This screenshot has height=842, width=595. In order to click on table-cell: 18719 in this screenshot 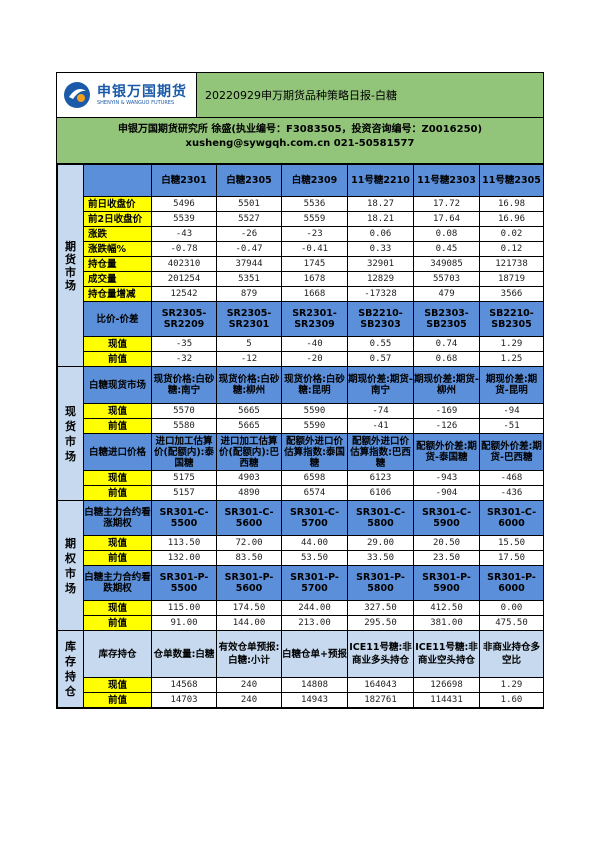, I will do `click(511, 279)`.